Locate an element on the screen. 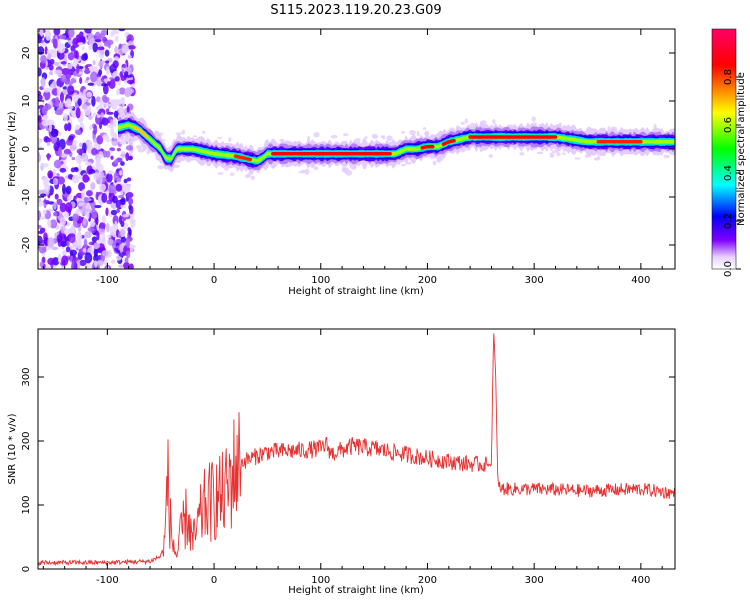 The width and height of the screenshot is (750, 604). colorbar-frame is located at coordinates (724, 149).